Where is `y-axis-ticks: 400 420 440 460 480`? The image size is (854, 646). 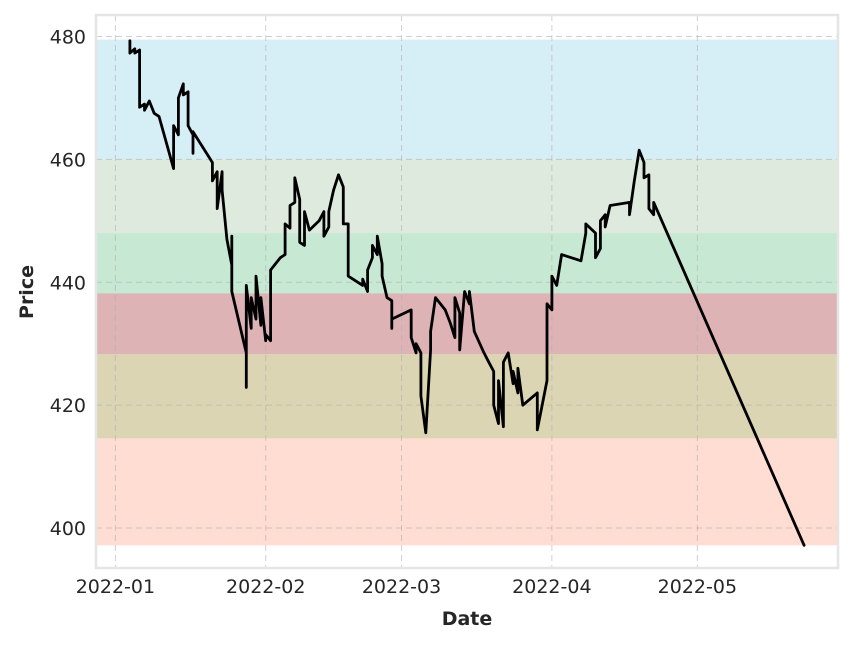 y-axis-ticks: 400 420 440 460 480 is located at coordinates (68, 284).